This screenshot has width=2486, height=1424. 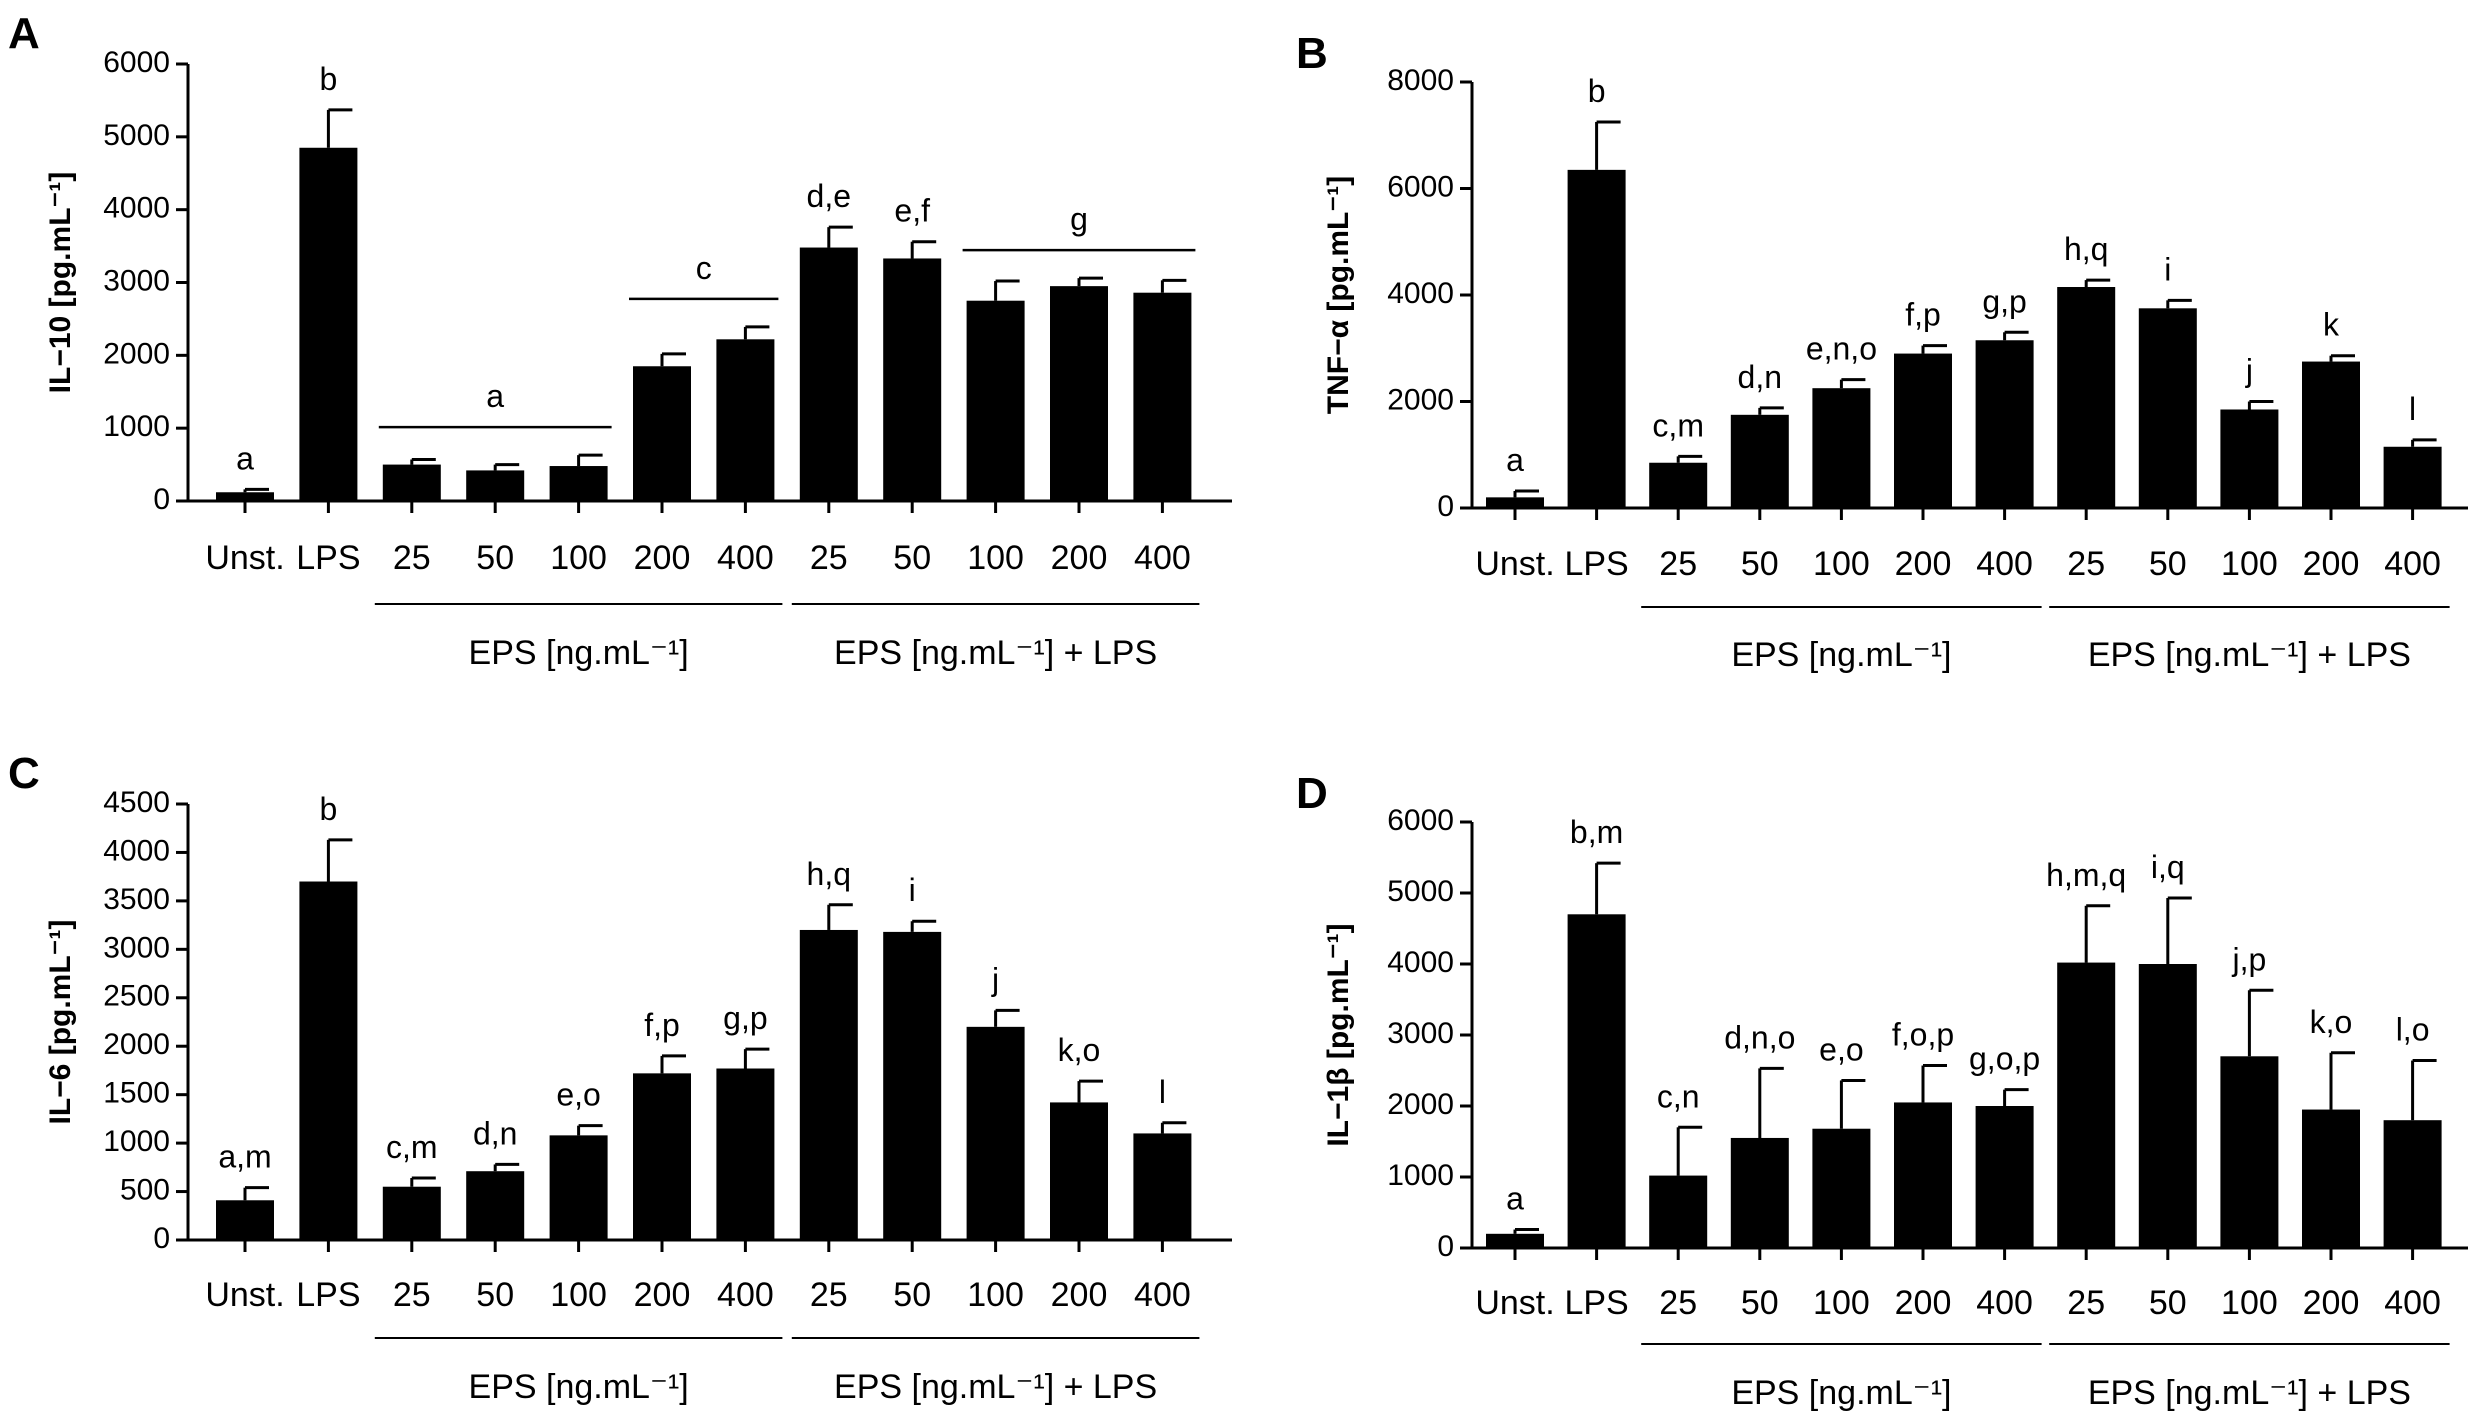 What do you see at coordinates (1841, 349) in the screenshot?
I see `significance-letter: e,n,o` at bounding box center [1841, 349].